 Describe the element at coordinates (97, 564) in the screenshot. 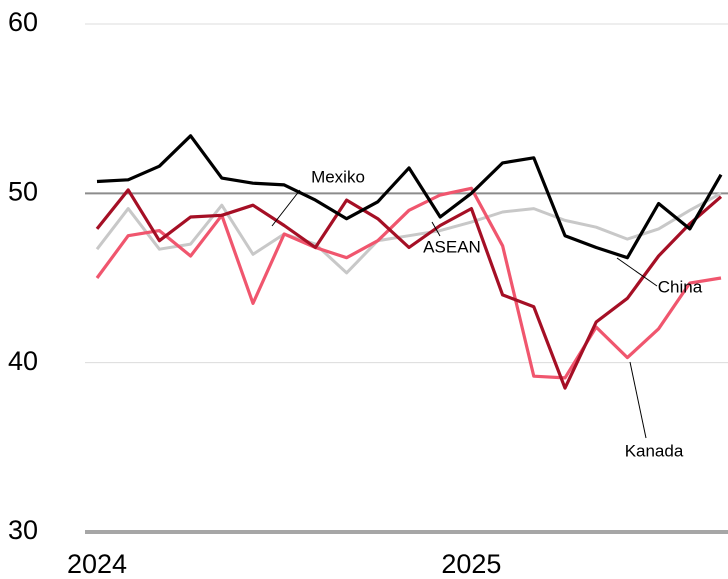

I see `x-tick-label: 2024` at that location.